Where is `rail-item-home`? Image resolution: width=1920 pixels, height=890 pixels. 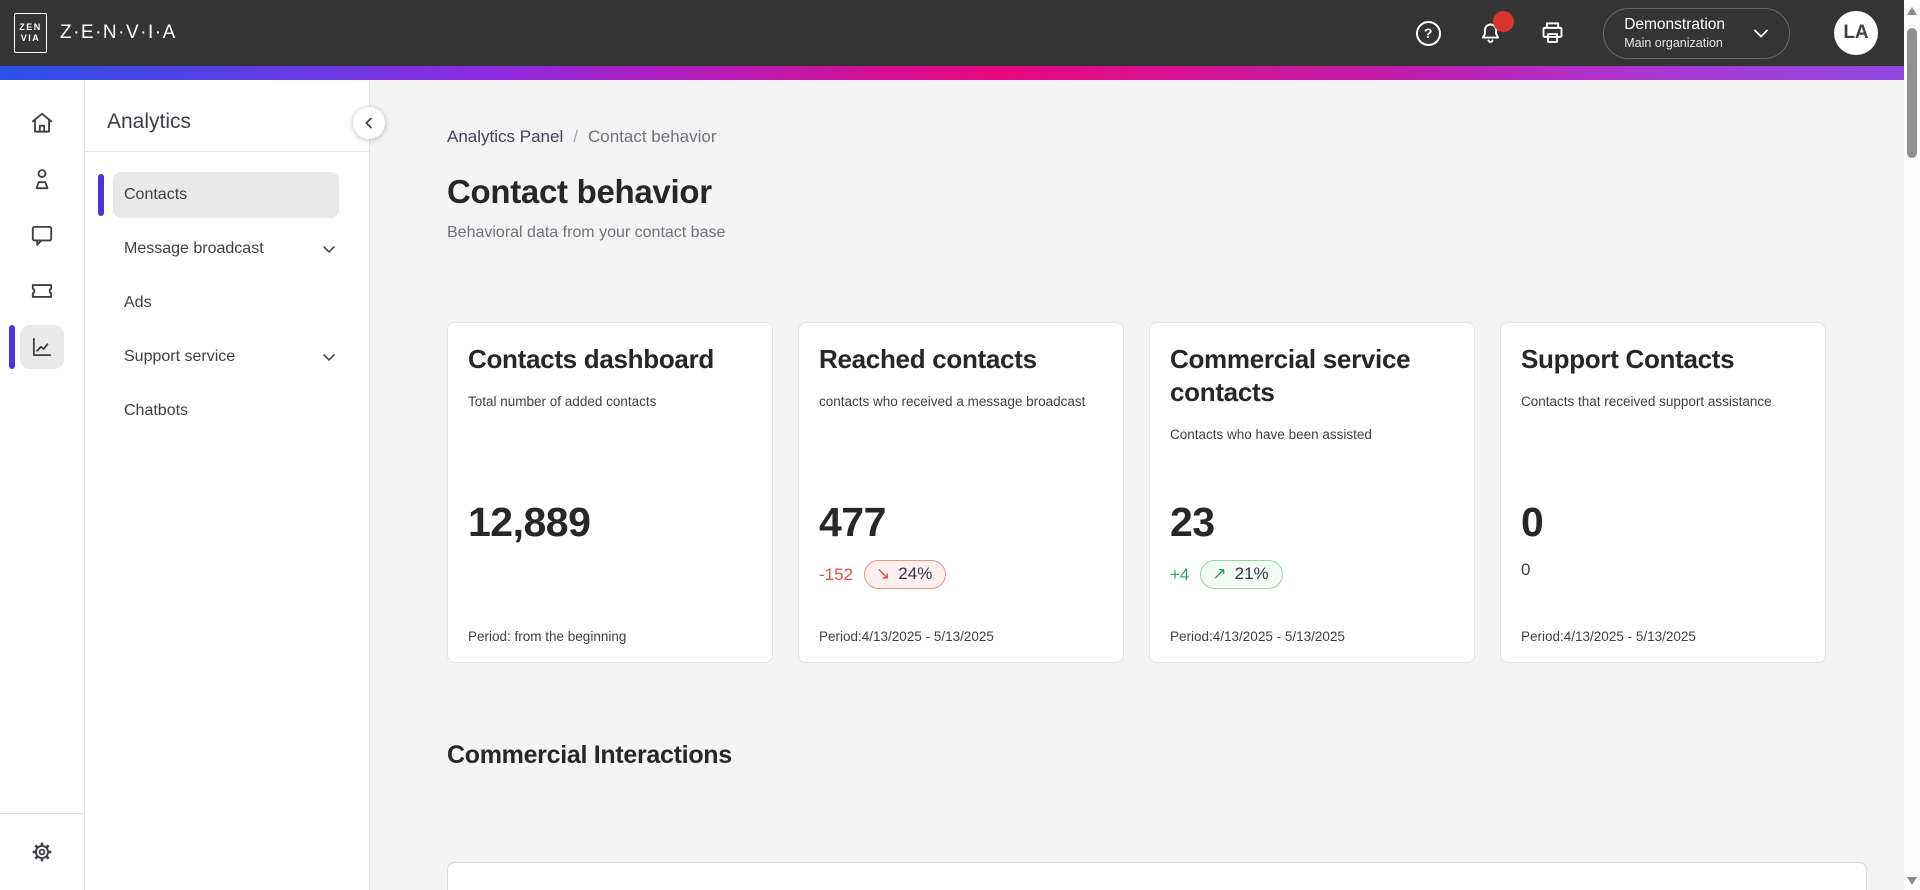 rail-item-home is located at coordinates (42, 123).